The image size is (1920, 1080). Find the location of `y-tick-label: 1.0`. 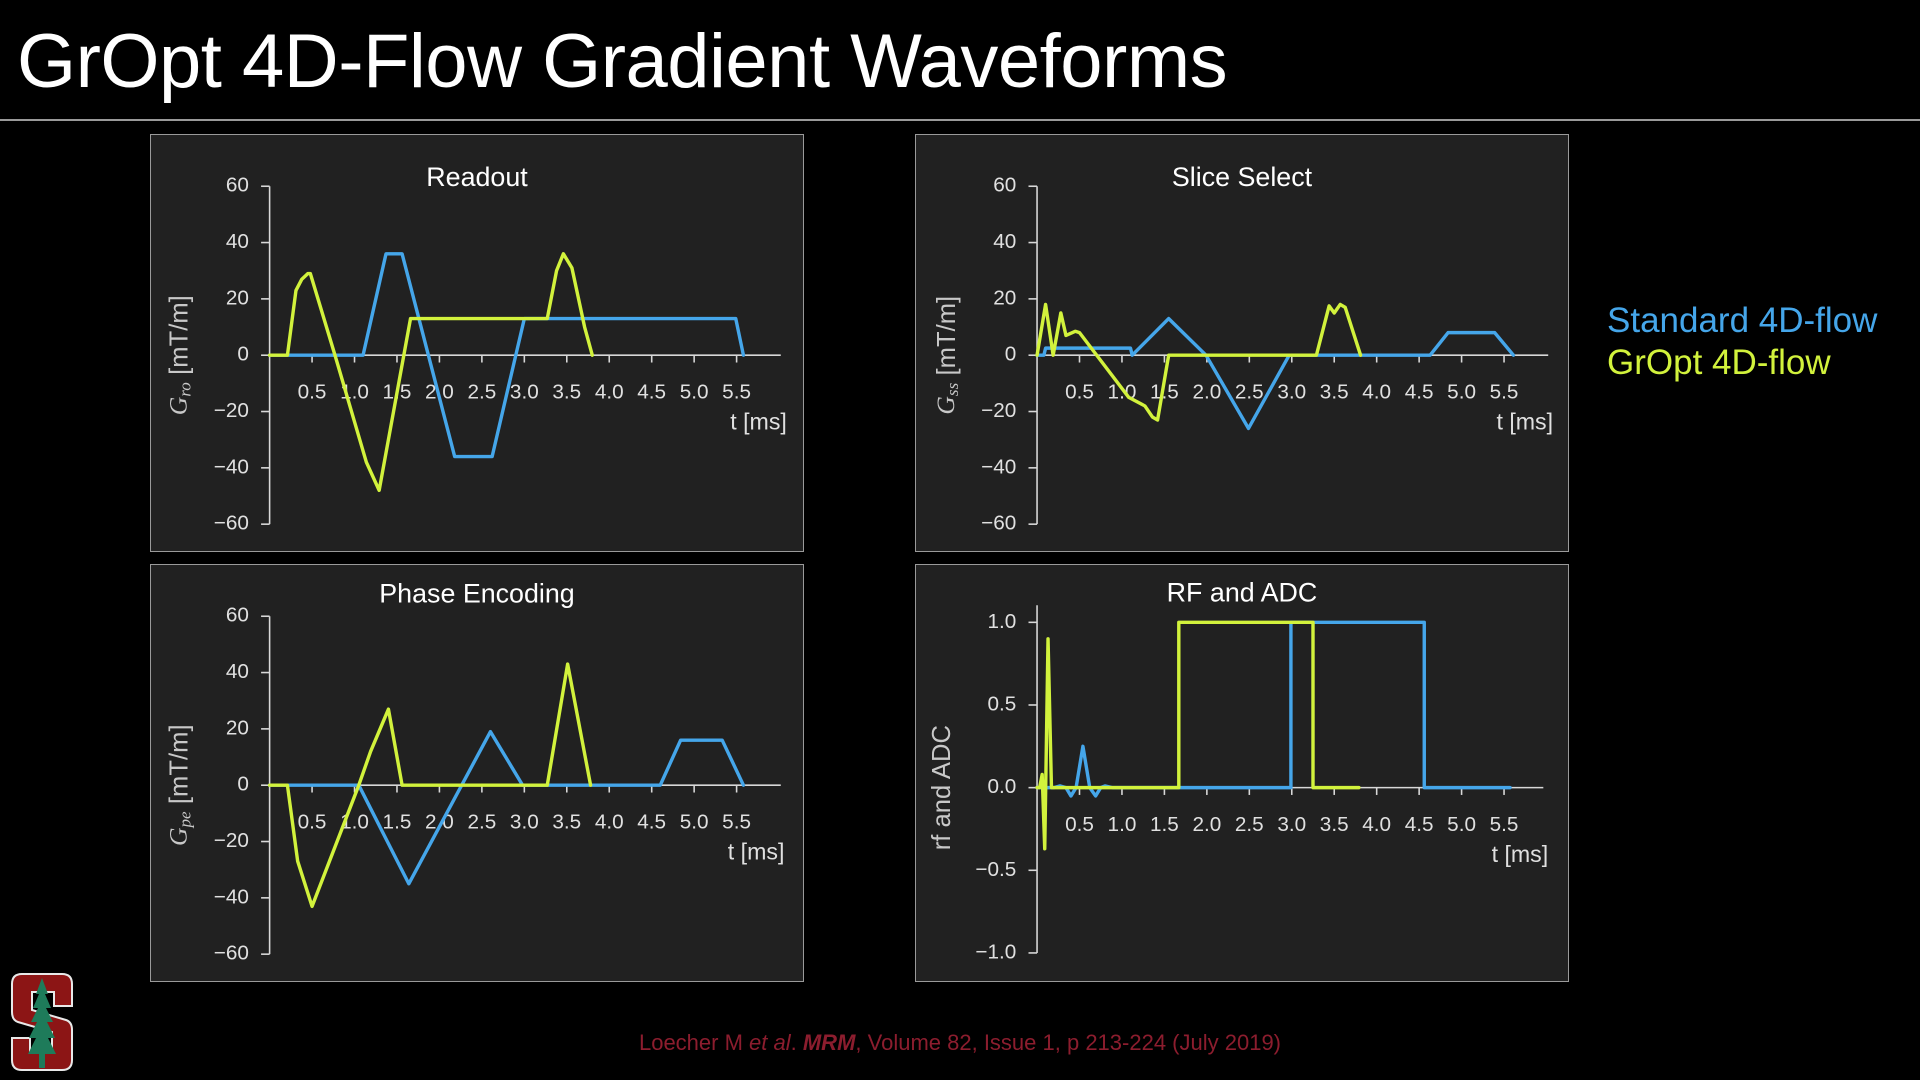

y-tick-label: 1.0 is located at coordinates (1001, 621).